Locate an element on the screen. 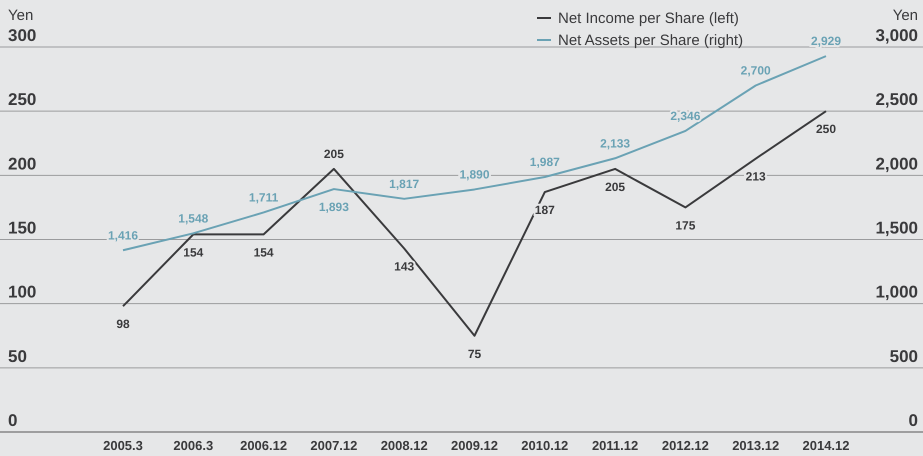 The height and width of the screenshot is (456, 923). x-tick-label: 2011.12 is located at coordinates (615, 445).